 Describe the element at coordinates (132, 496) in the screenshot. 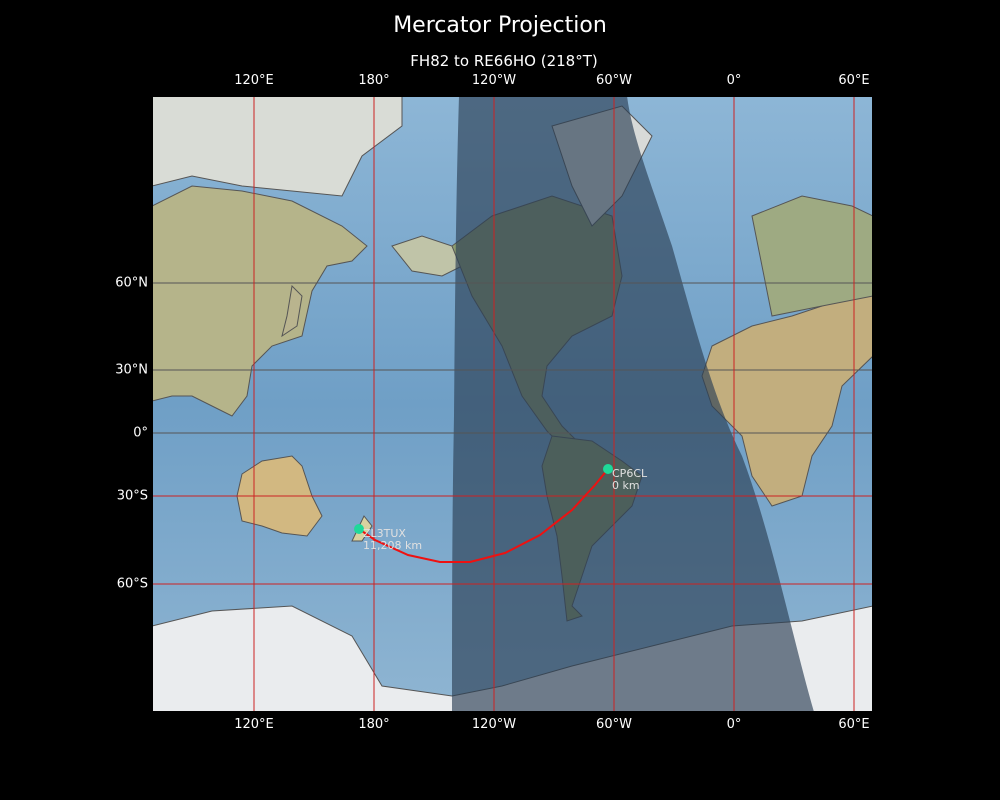

I see `lat-tick: 30°S` at that location.